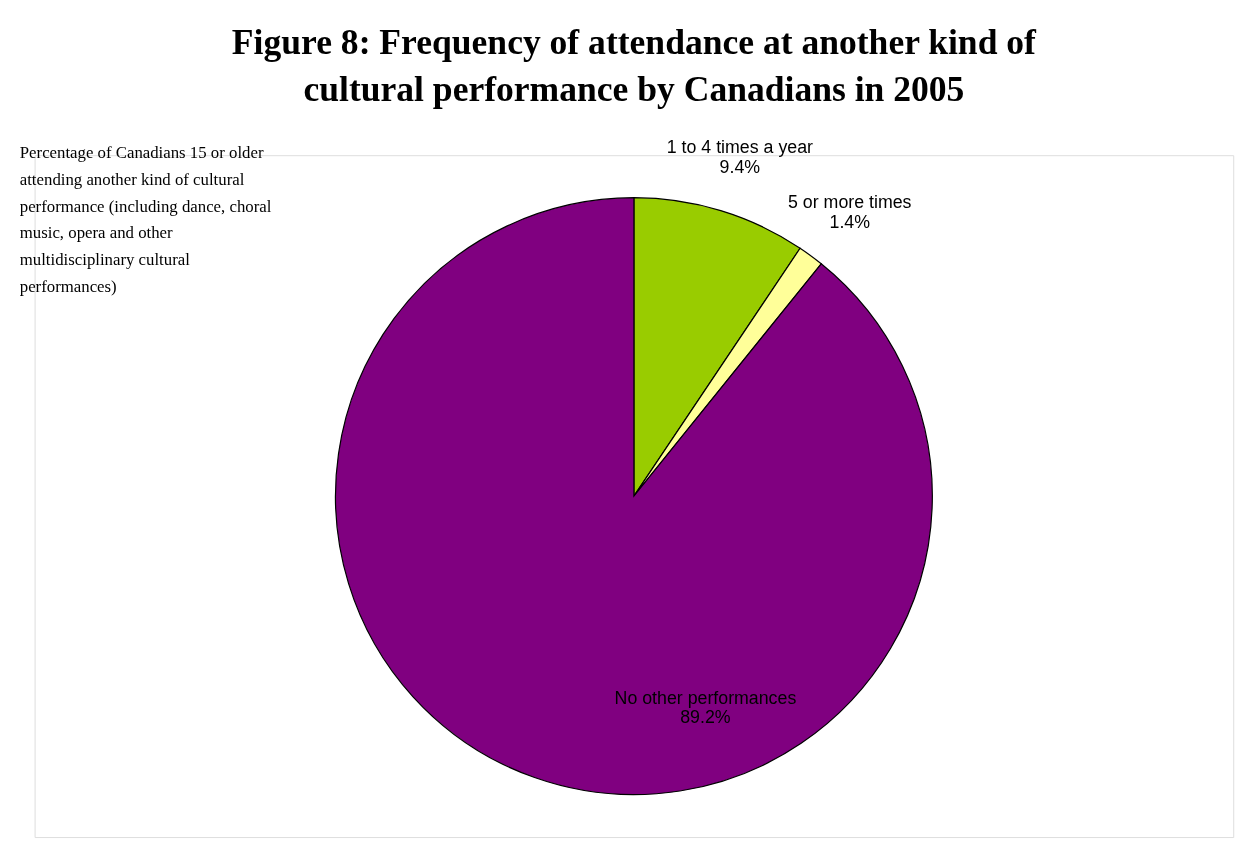 The height and width of the screenshot is (855, 1253). What do you see at coordinates (850, 221) in the screenshot?
I see `data-label: 1.4%` at bounding box center [850, 221].